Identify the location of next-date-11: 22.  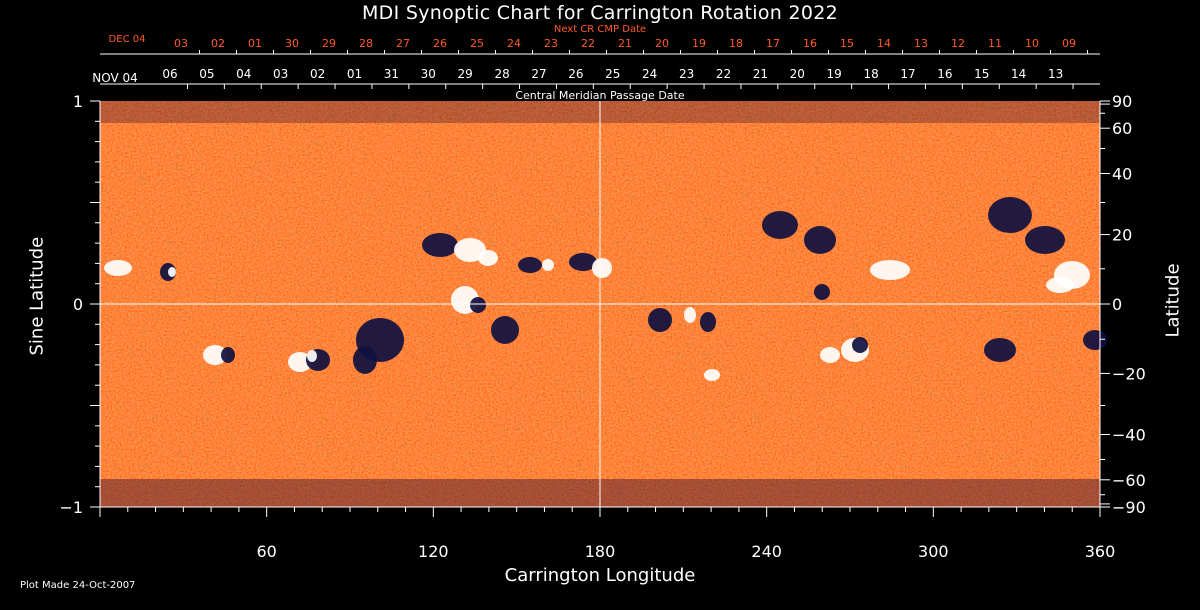
(588, 43).